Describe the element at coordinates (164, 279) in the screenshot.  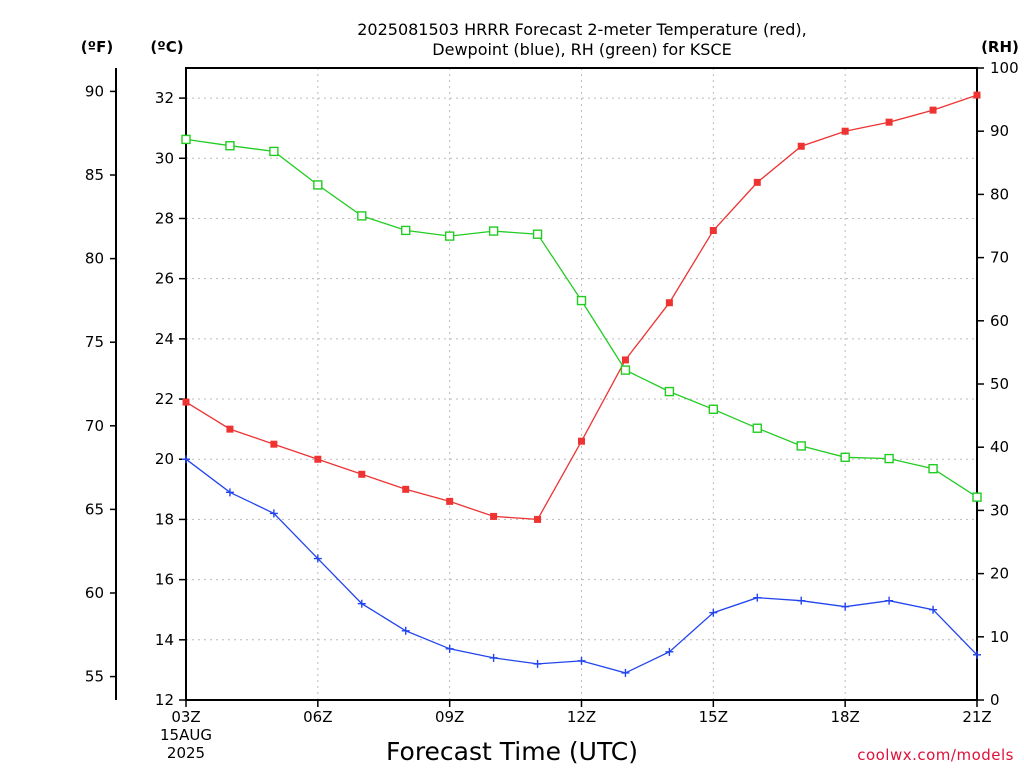
I see `celsius-tick-label: 26` at that location.